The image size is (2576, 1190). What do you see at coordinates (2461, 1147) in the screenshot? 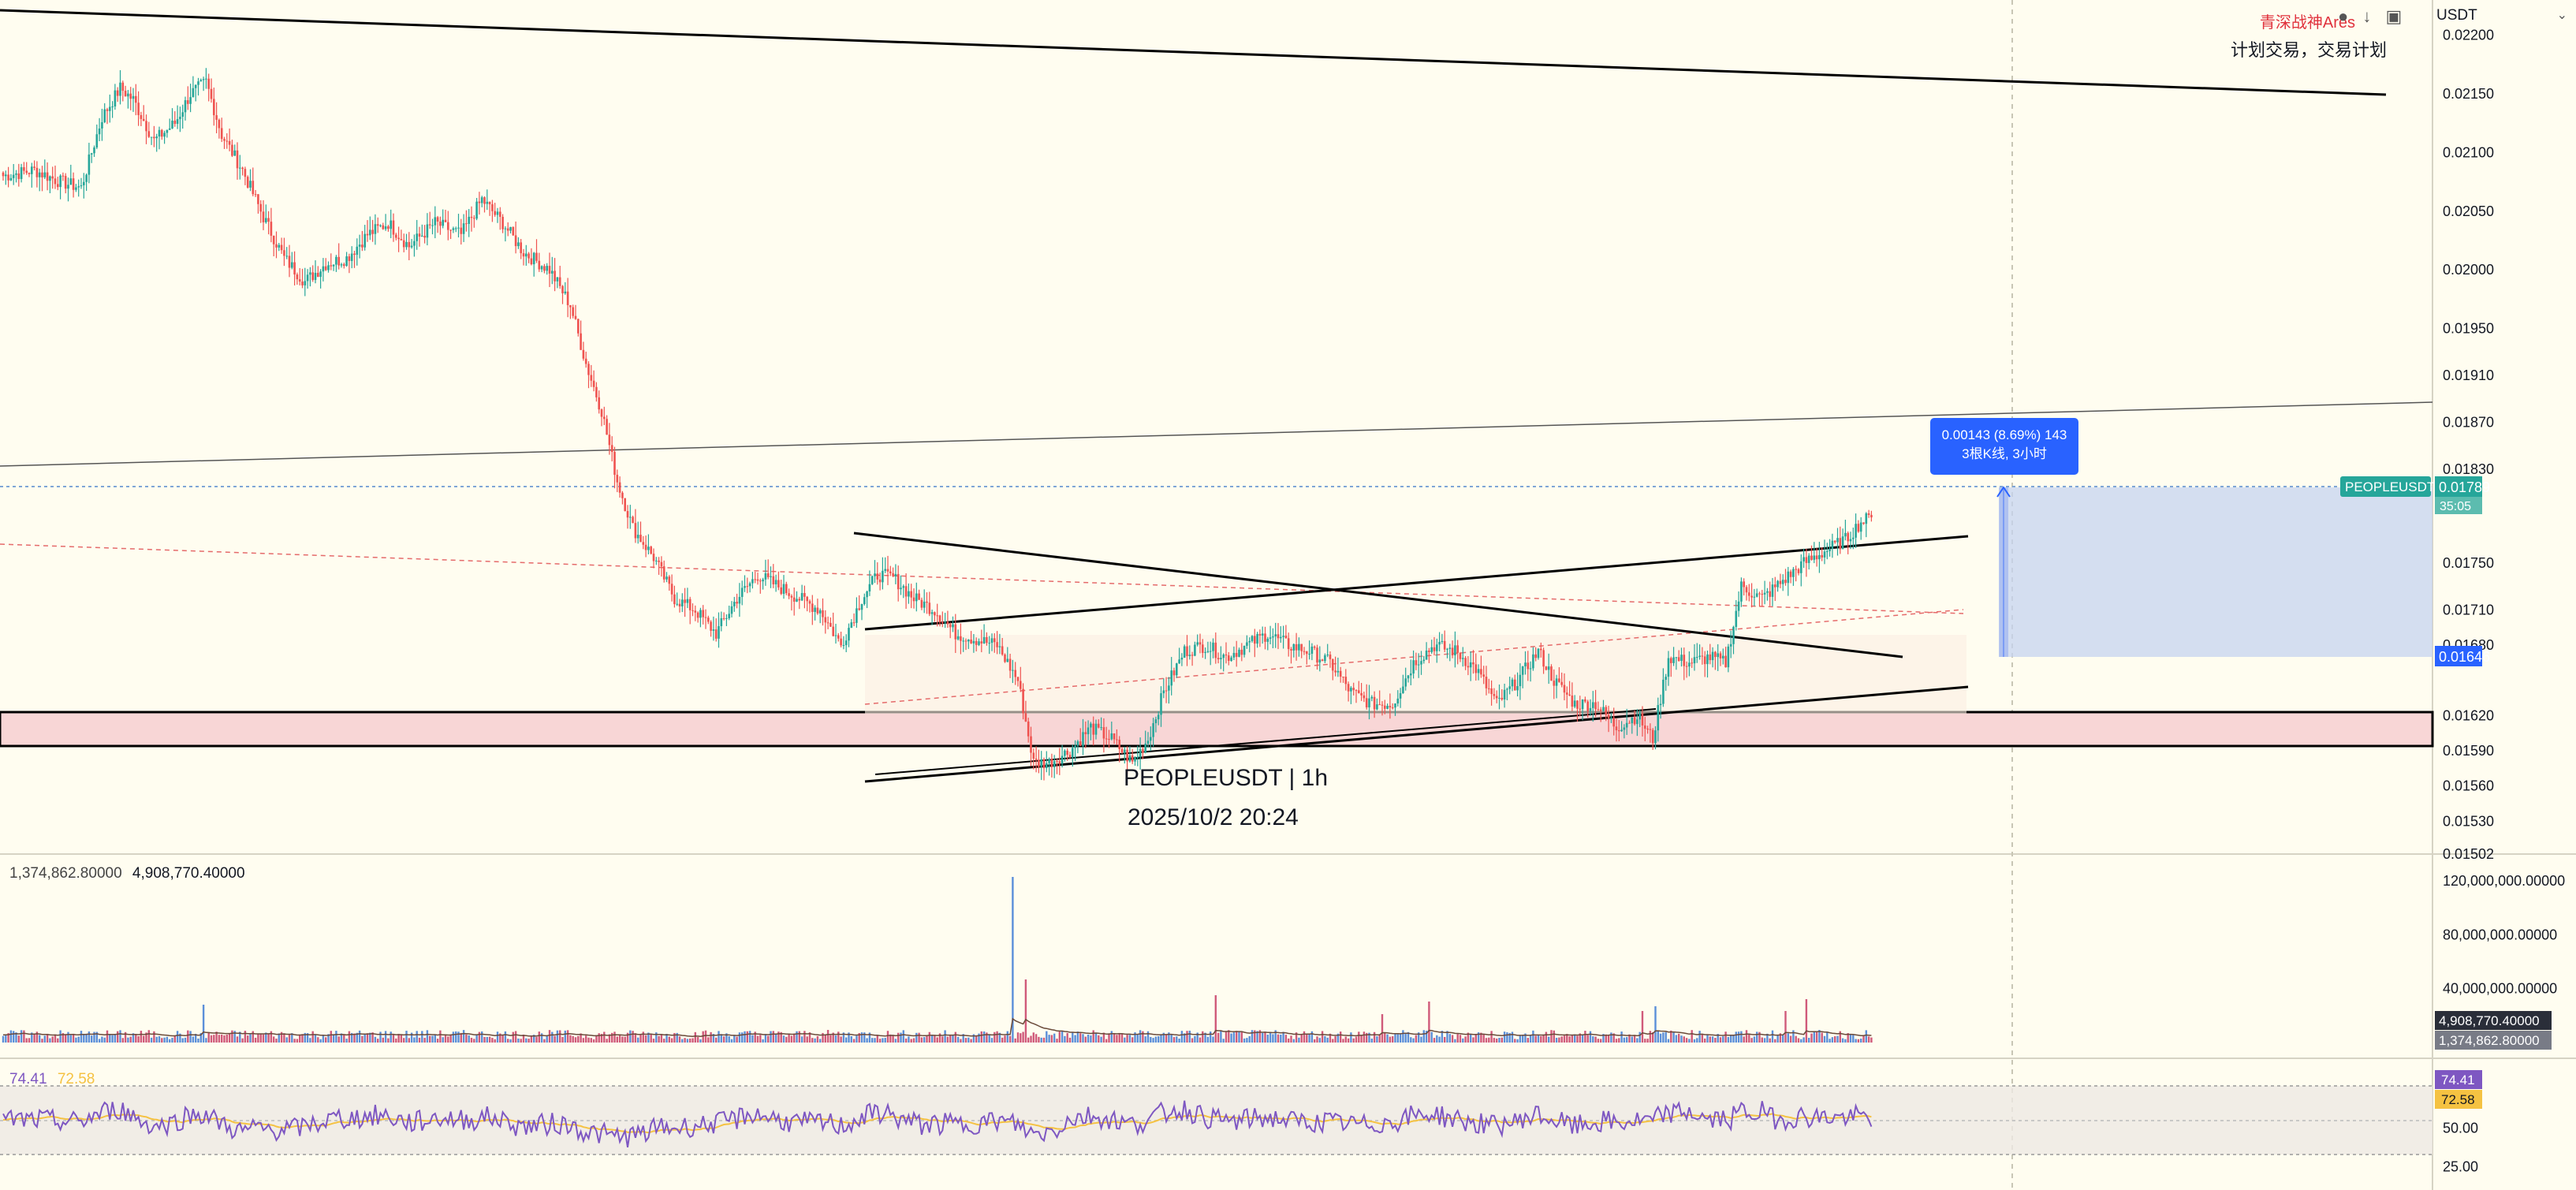
I see `rsi-axis: 50.00 25.00` at bounding box center [2461, 1147].